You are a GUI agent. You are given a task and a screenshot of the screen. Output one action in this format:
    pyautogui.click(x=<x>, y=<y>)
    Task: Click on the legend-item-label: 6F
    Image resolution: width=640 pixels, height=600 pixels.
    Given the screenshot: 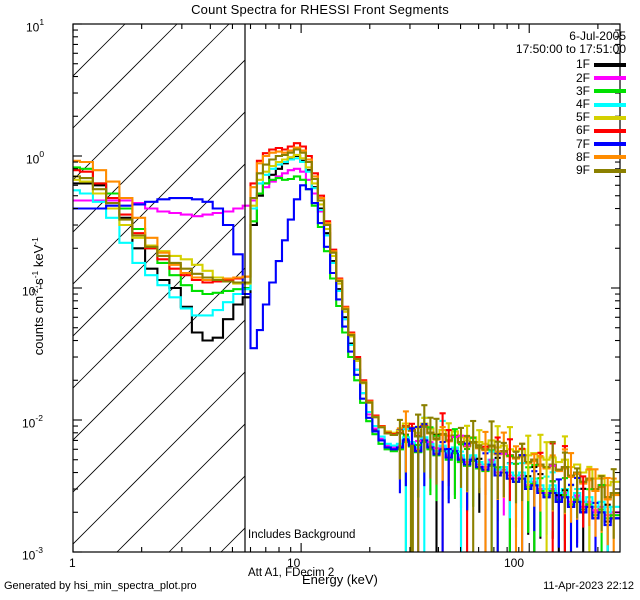 What is the action you would take?
    pyautogui.click(x=582, y=130)
    